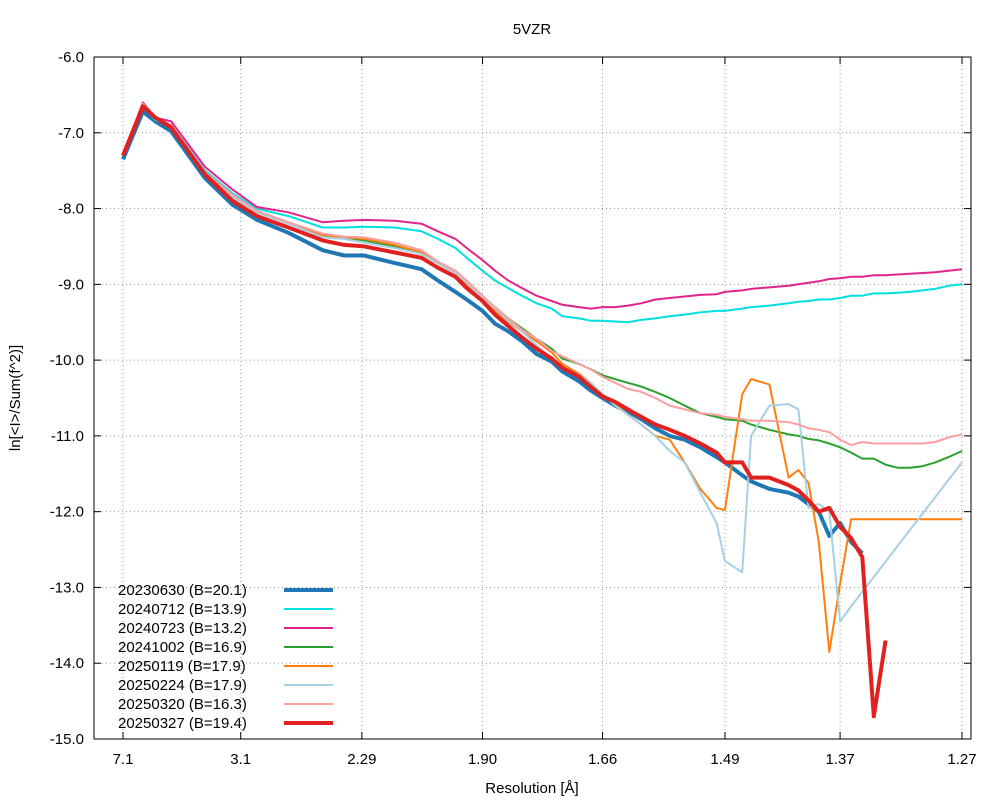  What do you see at coordinates (182, 723) in the screenshot?
I see `legend-entry-label: 20250327 (B=19.4)` at bounding box center [182, 723].